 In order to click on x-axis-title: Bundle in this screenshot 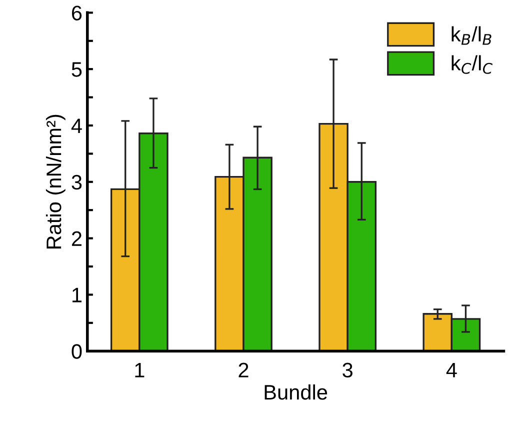, I will do `click(296, 392)`.